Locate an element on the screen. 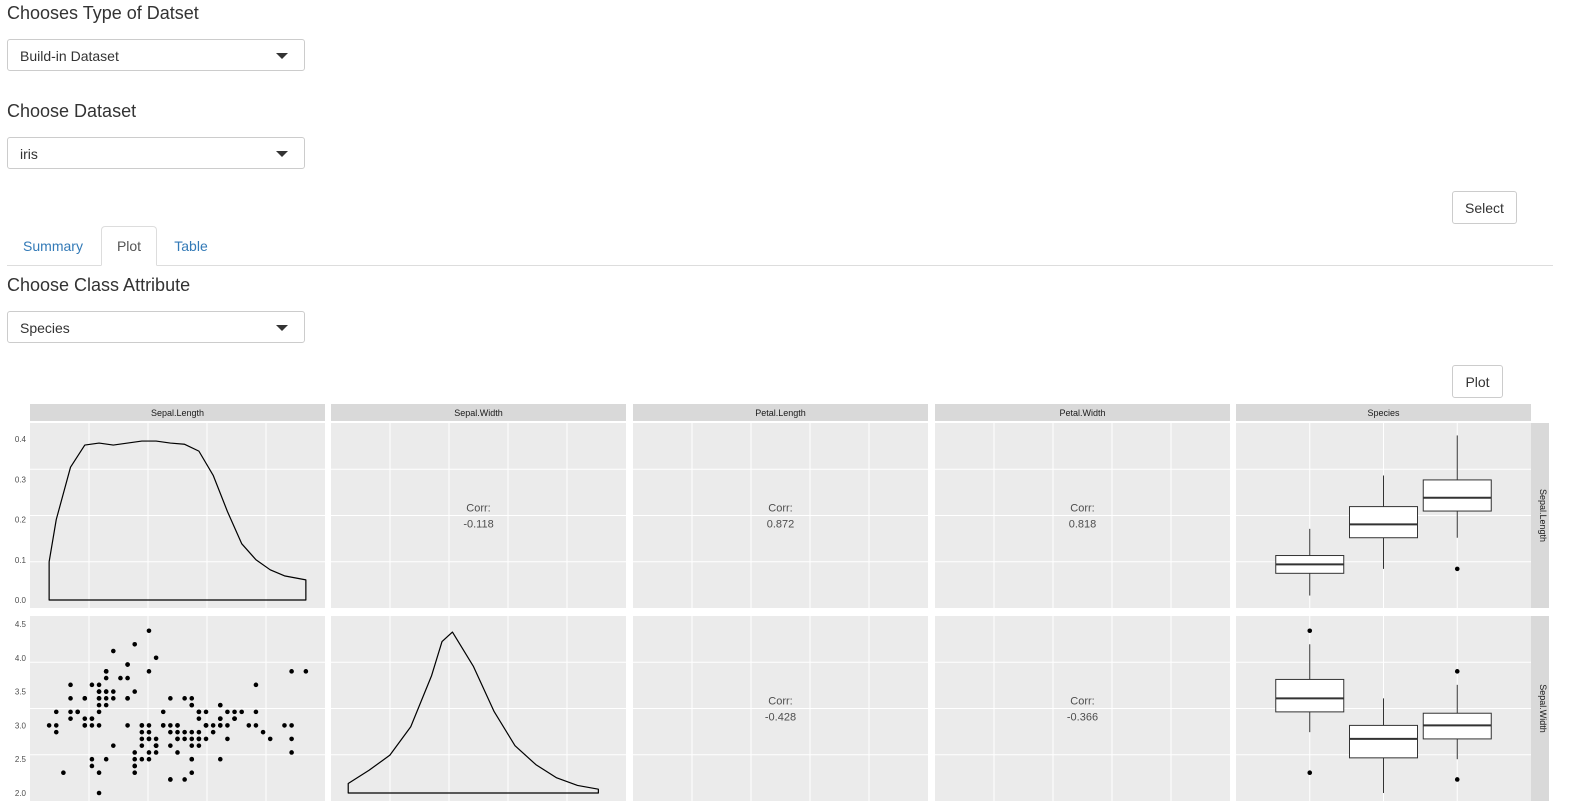 This screenshot has height=809, width=1570. plot-button: Plot is located at coordinates (1477, 381).